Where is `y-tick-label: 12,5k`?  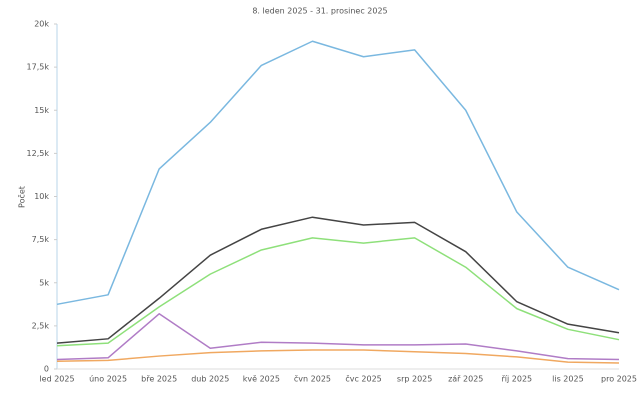 y-tick-label: 12,5k is located at coordinates (38, 153).